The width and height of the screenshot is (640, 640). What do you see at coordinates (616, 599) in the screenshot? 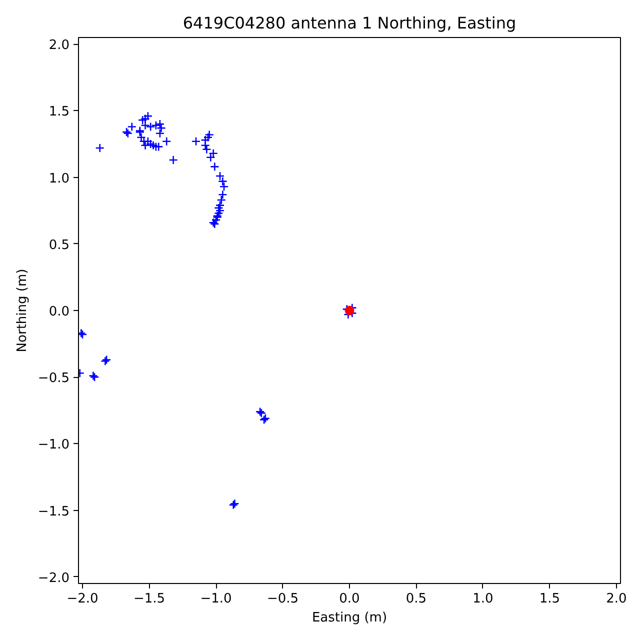
I see `x-tick-label: 2.0` at bounding box center [616, 599].